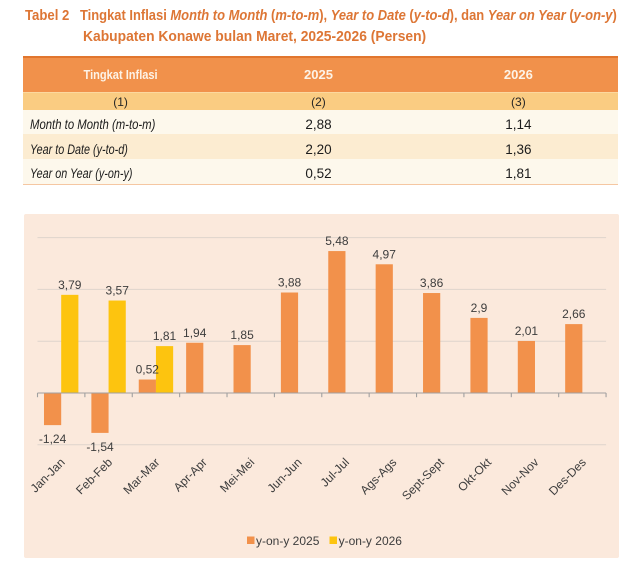 This screenshot has width=629, height=569. What do you see at coordinates (195, 333) in the screenshot?
I see `svg-text: 1,94` at bounding box center [195, 333].